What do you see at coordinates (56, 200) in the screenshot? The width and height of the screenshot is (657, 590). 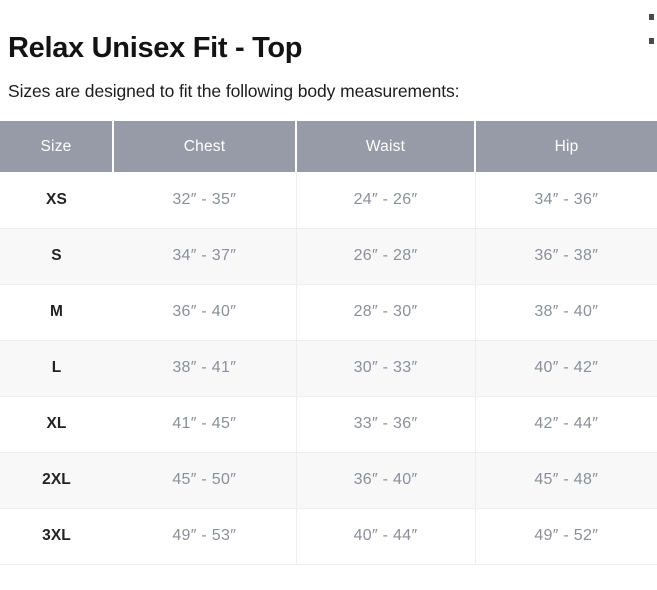 I see `cell-size: XS` at bounding box center [56, 200].